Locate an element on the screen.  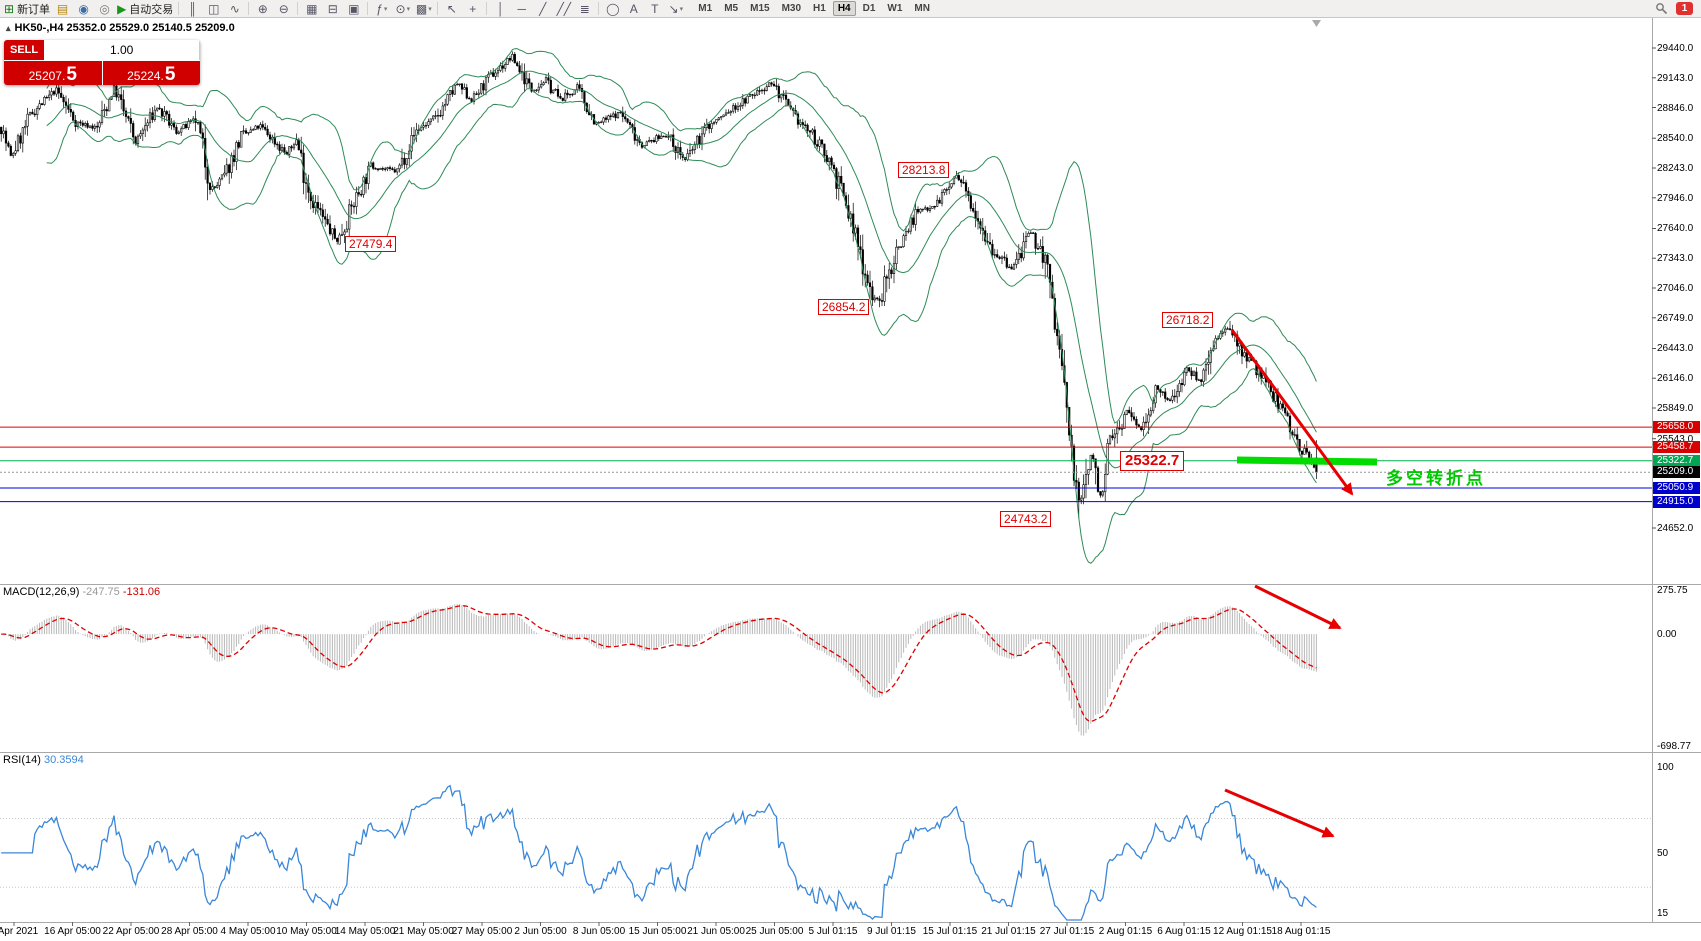
trendline-button: ╱ is located at coordinates (542, 9).